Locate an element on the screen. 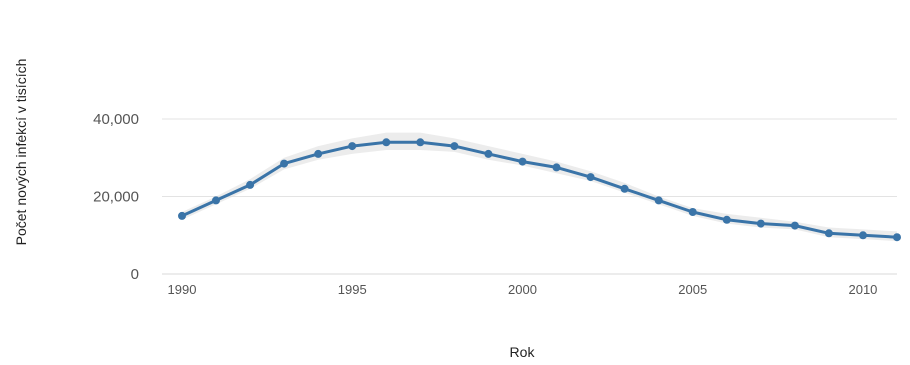  y-tick-label: 20,000 is located at coordinates (116, 197).